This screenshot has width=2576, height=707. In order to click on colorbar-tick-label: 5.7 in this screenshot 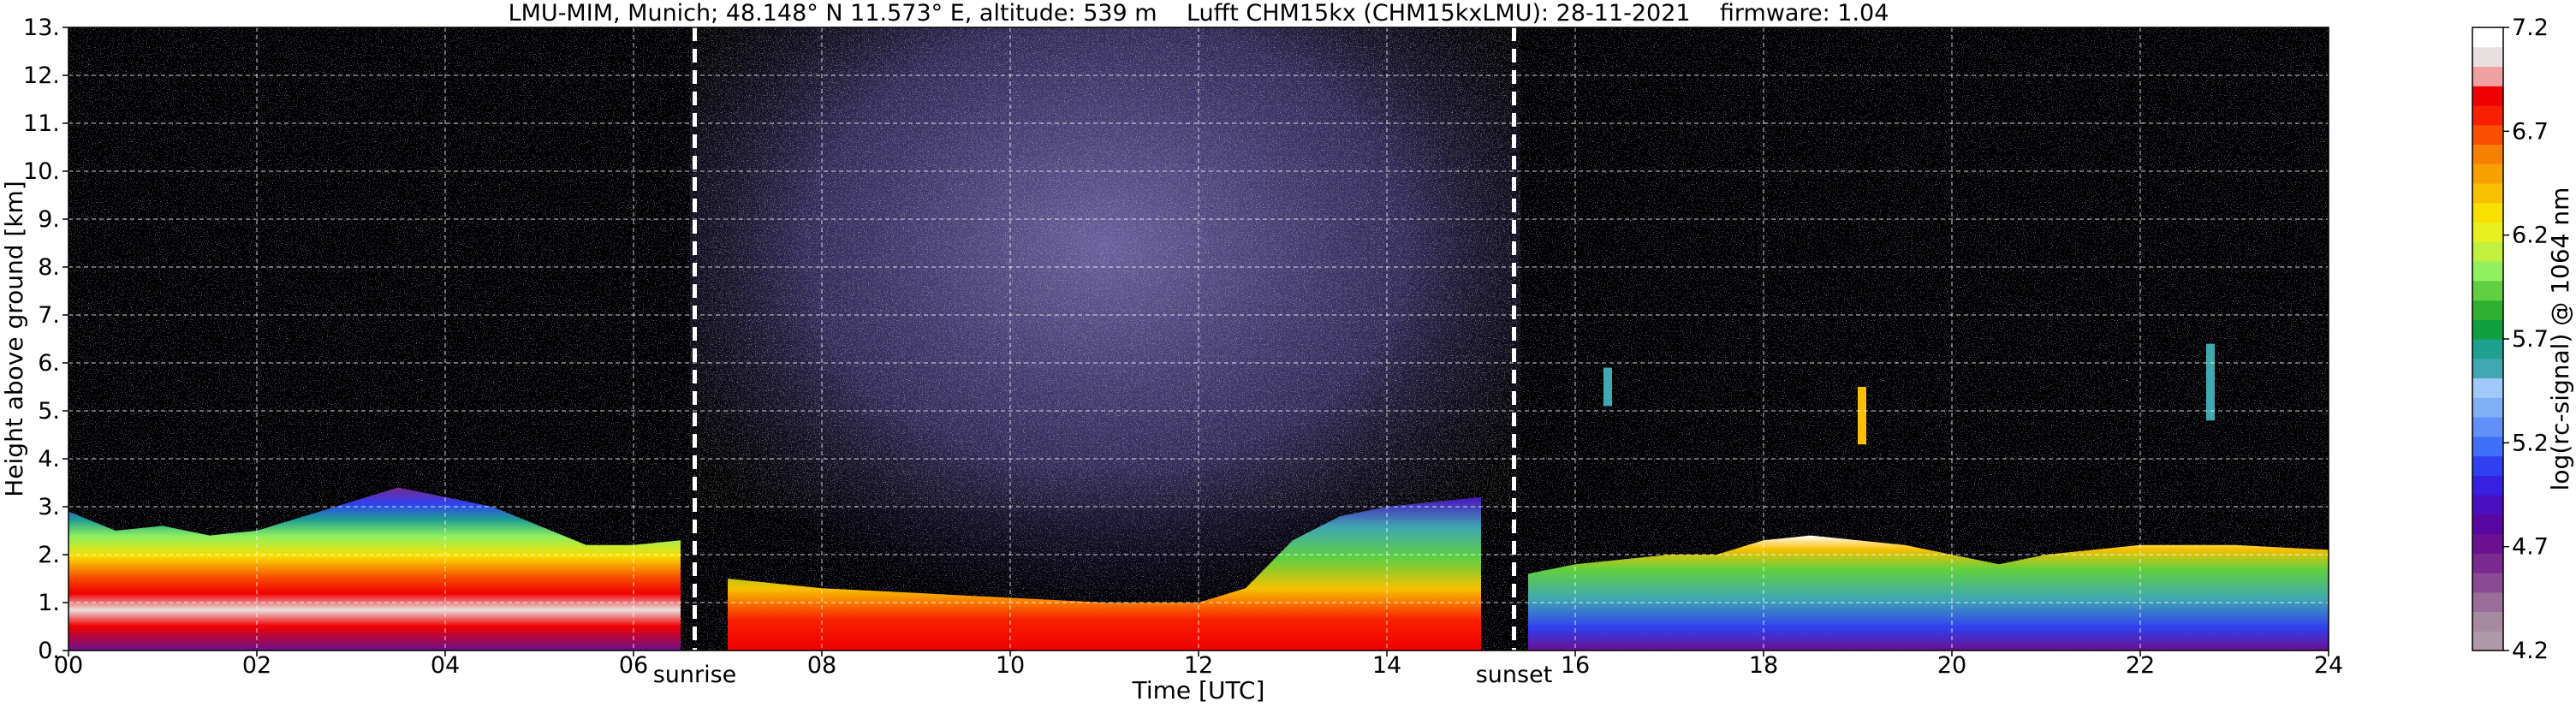, I will do `click(2531, 339)`.